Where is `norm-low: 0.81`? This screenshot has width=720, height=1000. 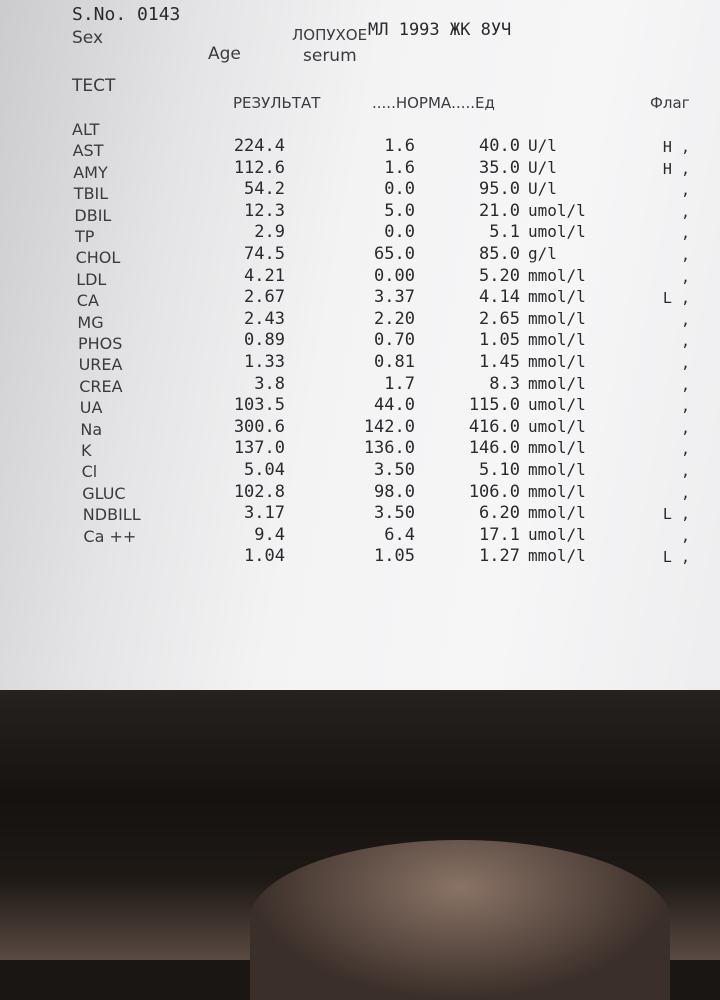 norm-low: 0.81 is located at coordinates (394, 362).